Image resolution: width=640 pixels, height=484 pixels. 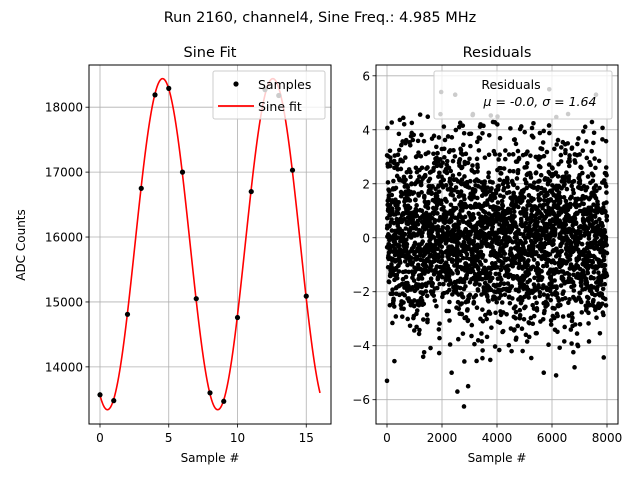 I want to click on legend-residuals-stats: μ = -0.0, σ = 1.64, so click(x=540, y=101).